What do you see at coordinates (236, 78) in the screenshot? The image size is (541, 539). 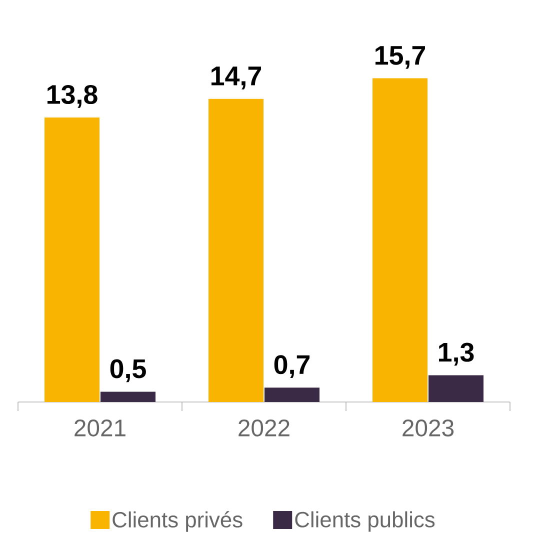 I see `data-label: 14,7` at bounding box center [236, 78].